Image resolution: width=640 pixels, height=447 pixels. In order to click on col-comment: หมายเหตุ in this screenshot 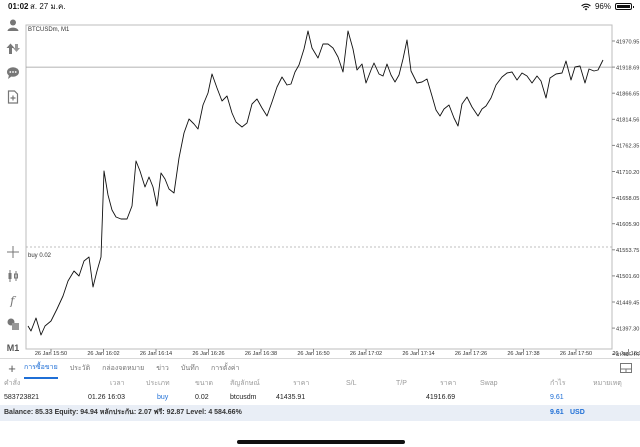, I will do `click(607, 383)`.